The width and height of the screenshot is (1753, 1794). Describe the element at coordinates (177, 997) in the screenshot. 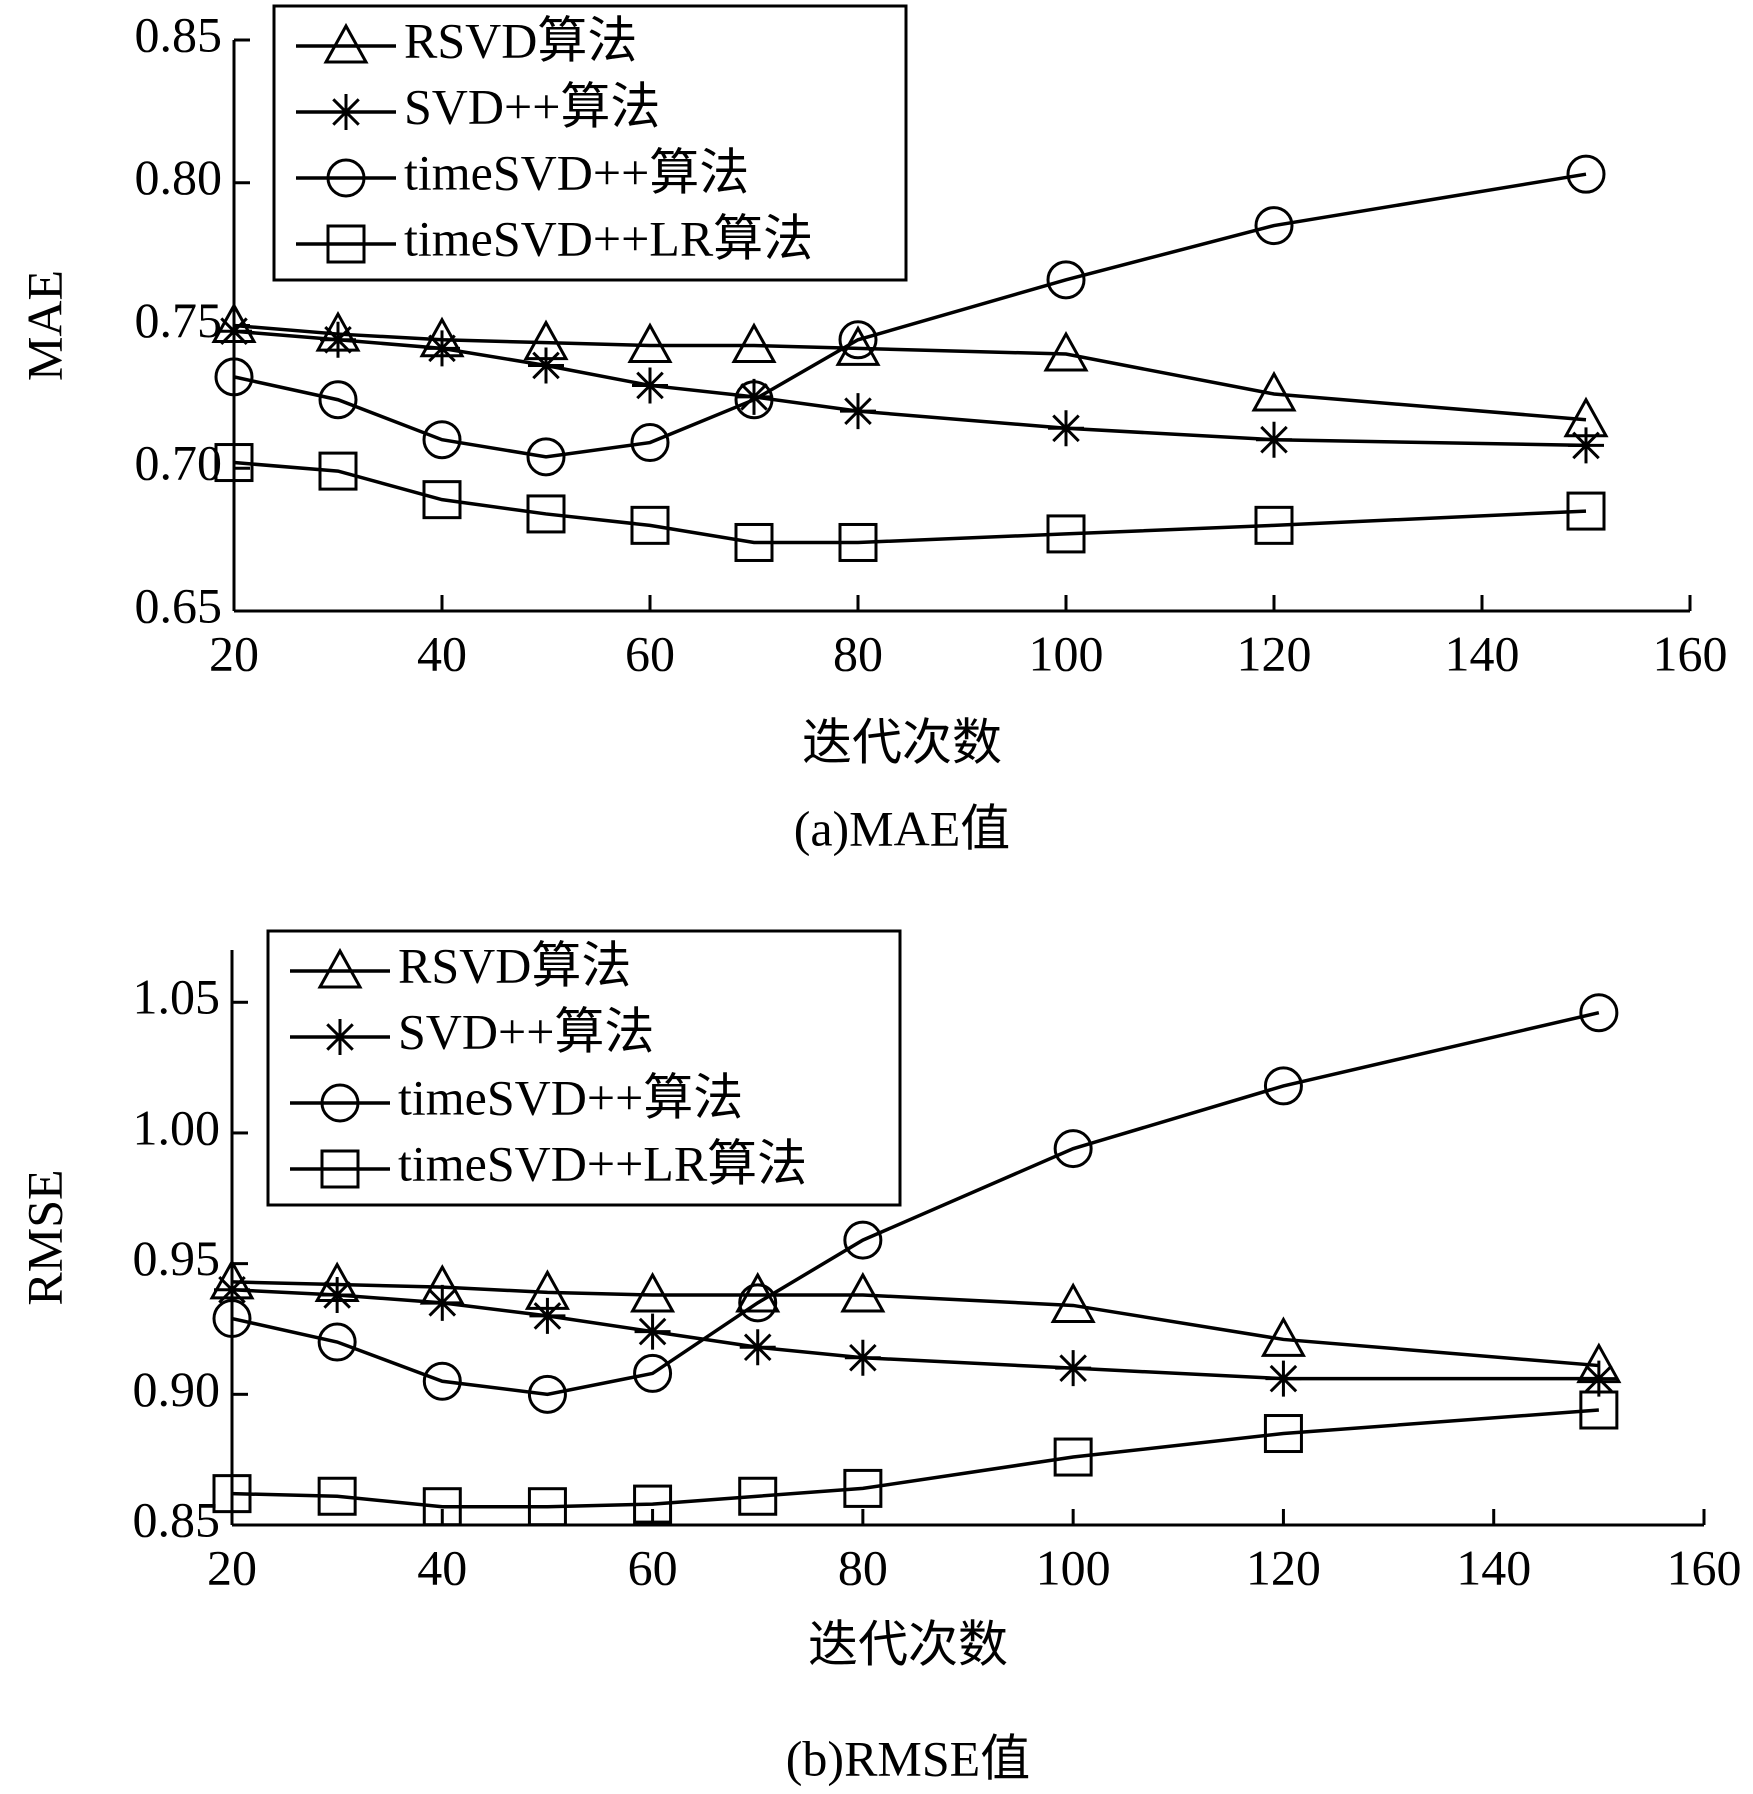

I see `y-tick-label: 1.05` at that location.